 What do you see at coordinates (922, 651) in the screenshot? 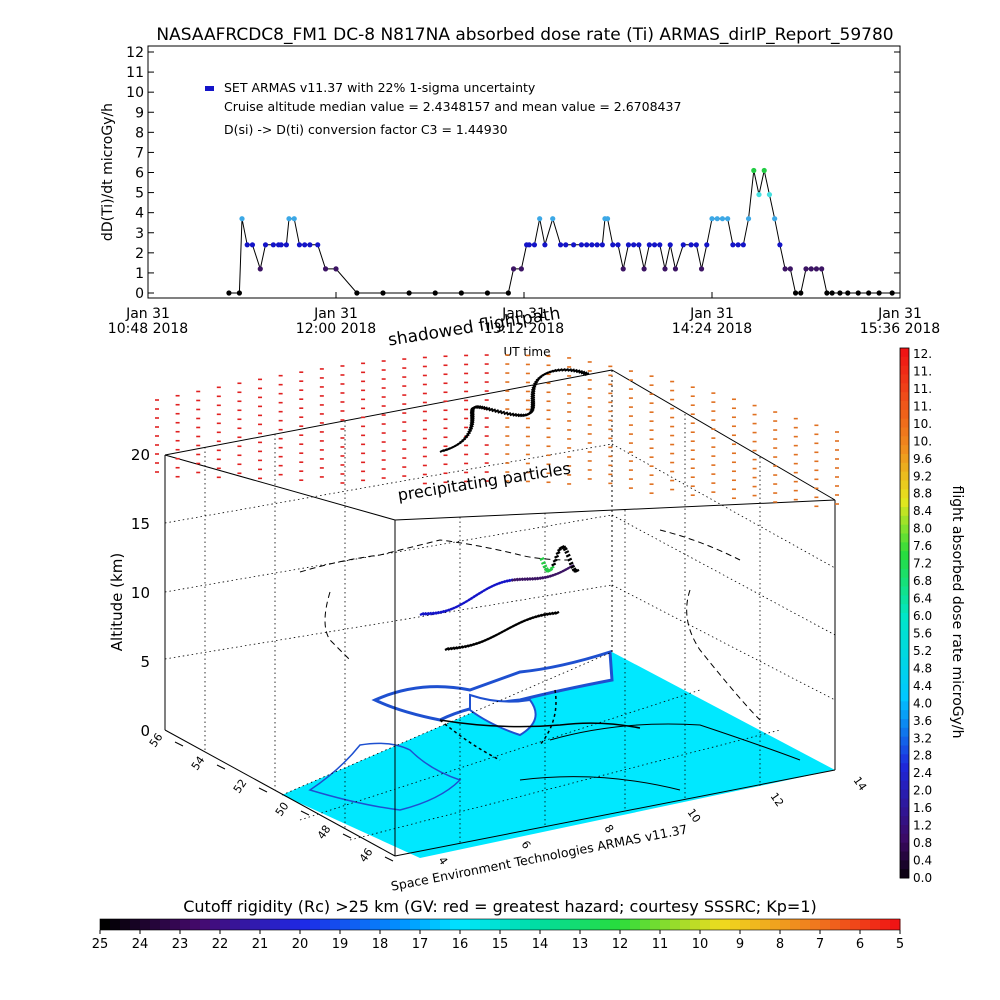
I see `dose-colorbar-tick-label: 5.2` at bounding box center [922, 651].